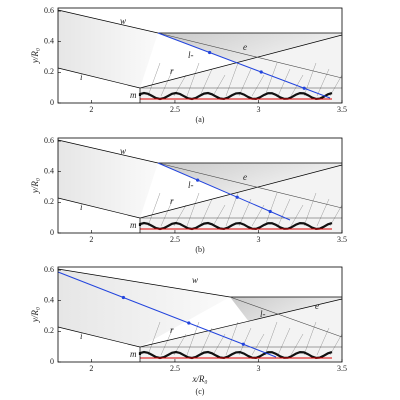 This screenshot has width=400, height=400. I want to click on shear-region, so click(241, 330).